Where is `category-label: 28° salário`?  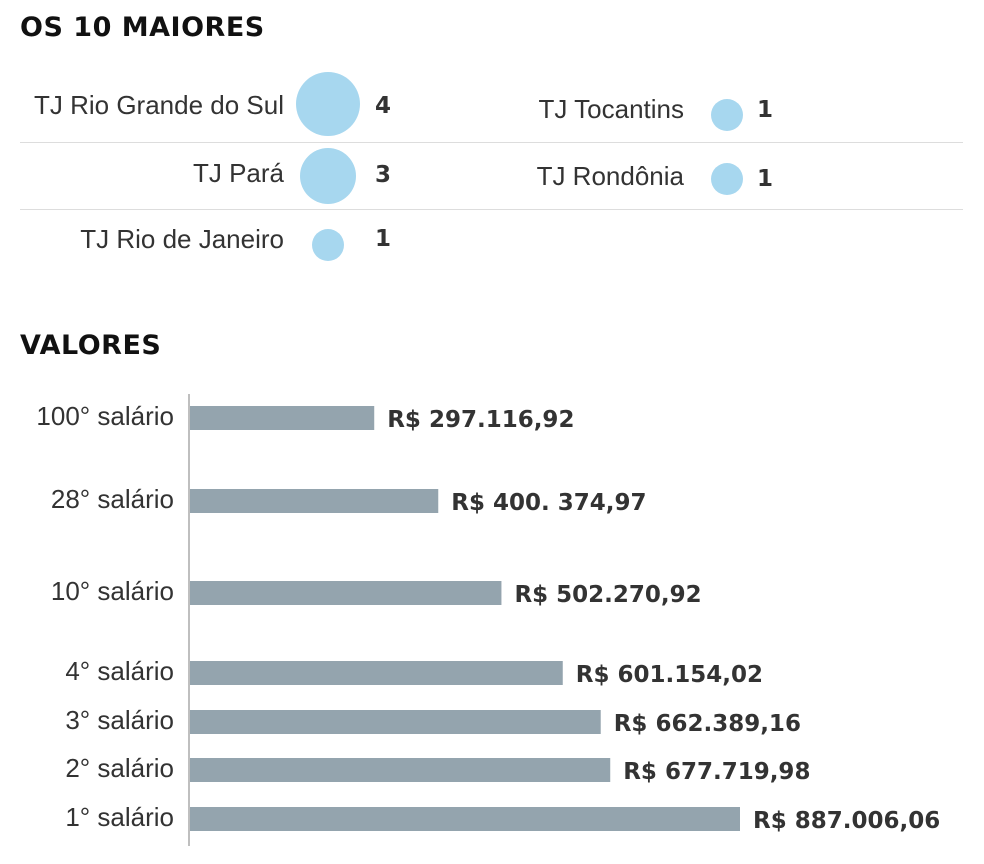
category-label: 28° salário is located at coordinates (112, 499).